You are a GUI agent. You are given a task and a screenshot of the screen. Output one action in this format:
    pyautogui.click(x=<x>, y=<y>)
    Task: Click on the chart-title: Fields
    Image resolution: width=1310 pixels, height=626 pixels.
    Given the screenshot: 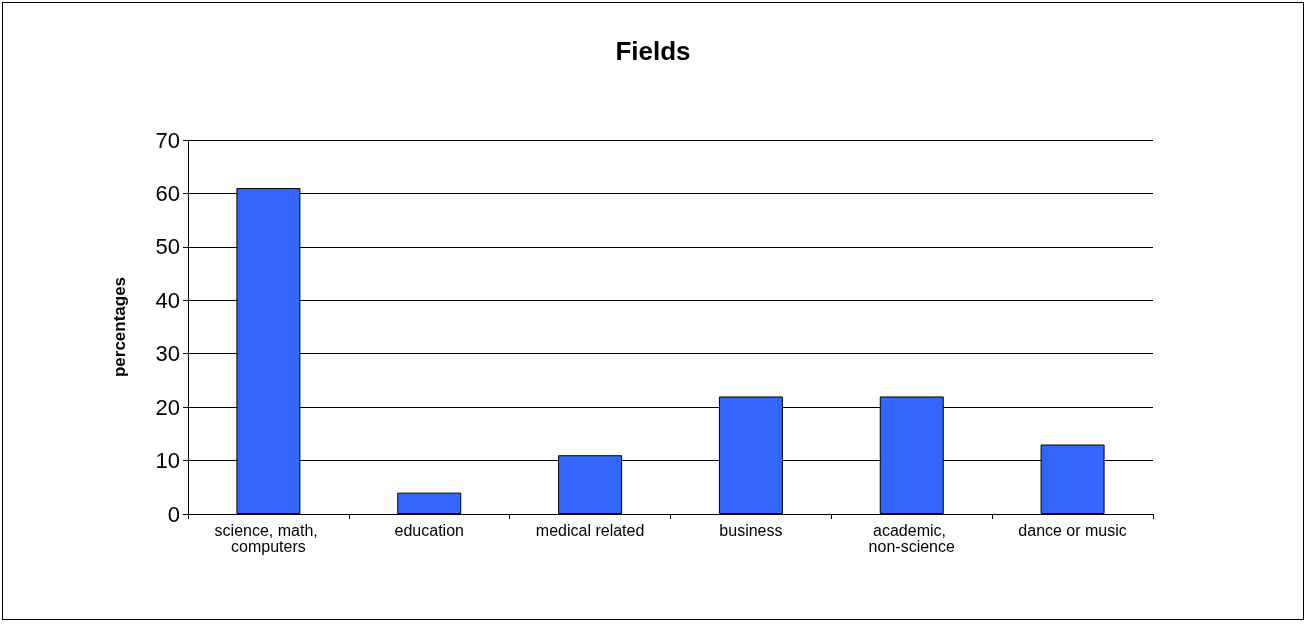 What is the action you would take?
    pyautogui.click(x=653, y=51)
    